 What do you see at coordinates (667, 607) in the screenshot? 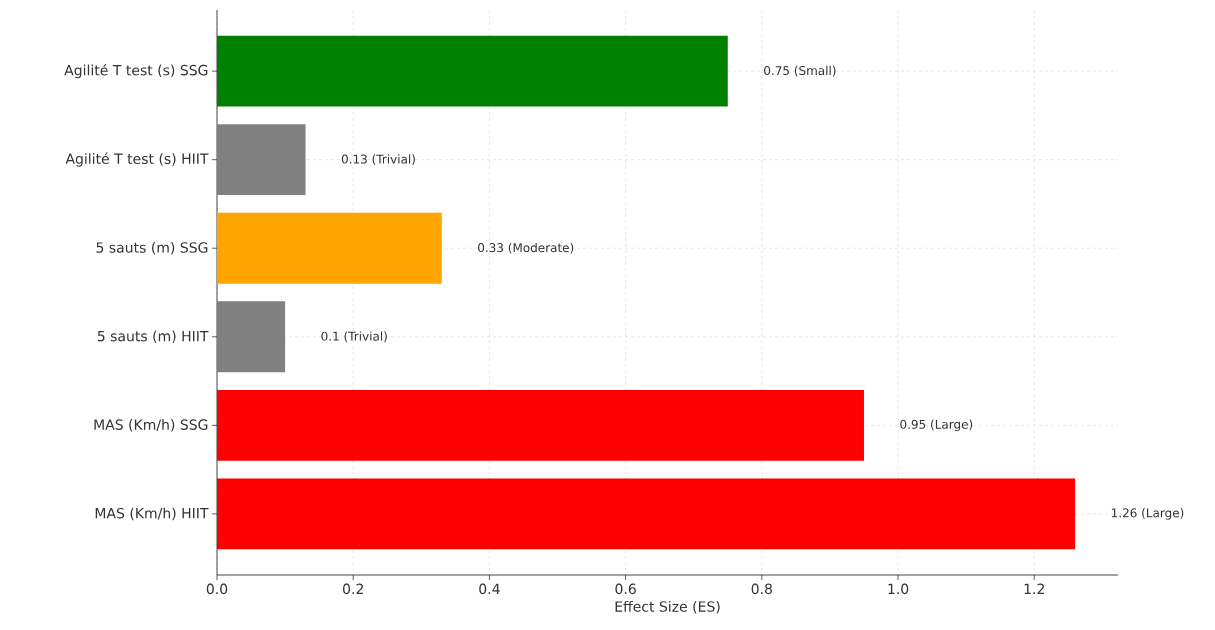
I see `x-axis-title: Effect Size (ES)` at bounding box center [667, 607].